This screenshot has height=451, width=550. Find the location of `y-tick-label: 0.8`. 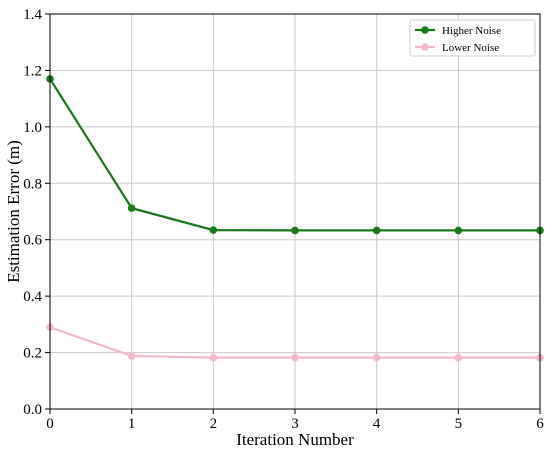

y-tick-label: 0.8 is located at coordinates (32, 184).